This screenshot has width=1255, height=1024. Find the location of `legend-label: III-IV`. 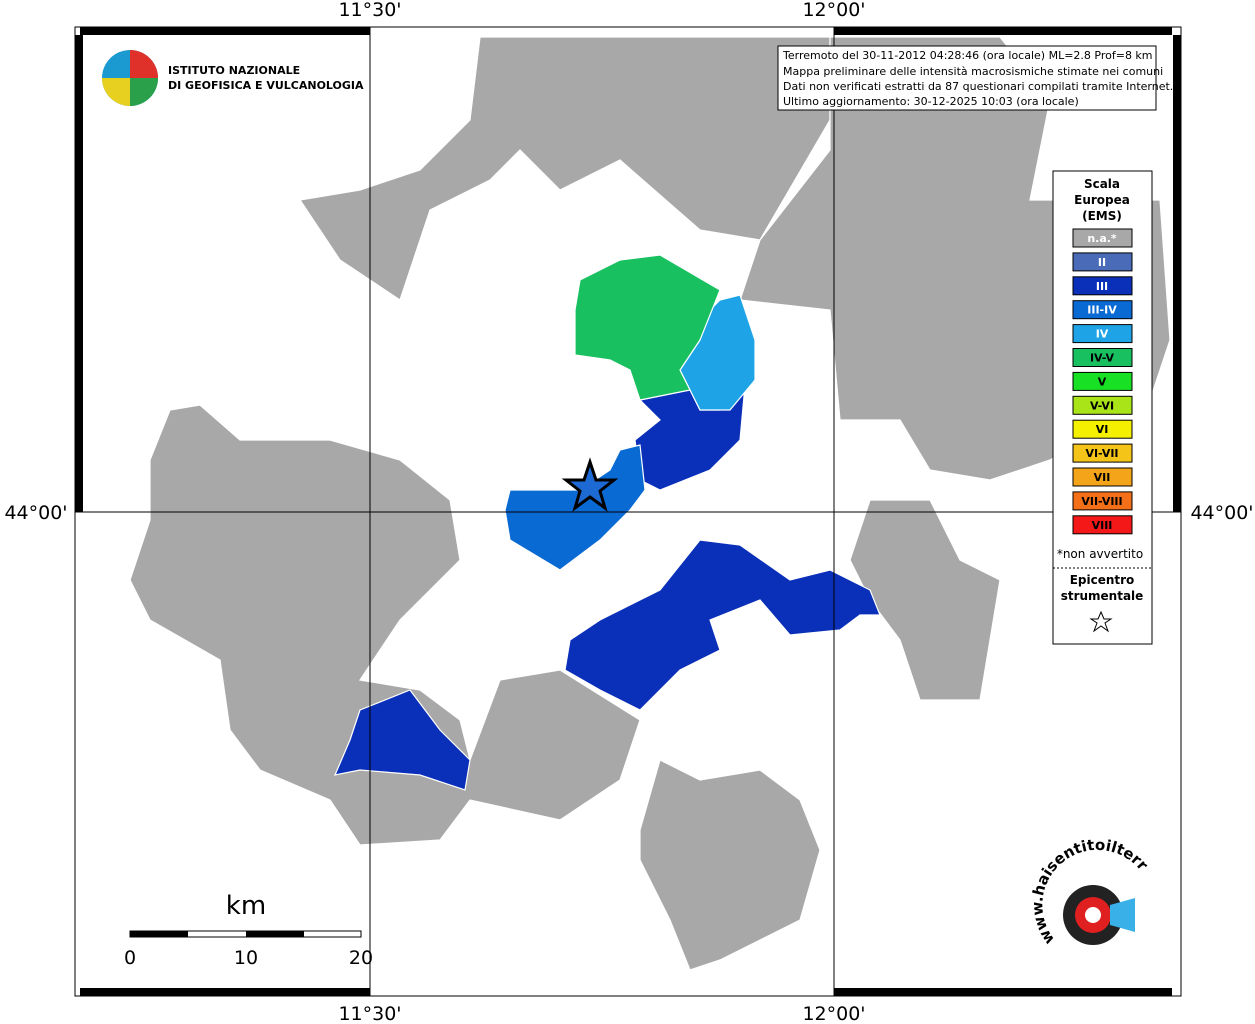

legend-label: III-IV is located at coordinates (1102, 310).